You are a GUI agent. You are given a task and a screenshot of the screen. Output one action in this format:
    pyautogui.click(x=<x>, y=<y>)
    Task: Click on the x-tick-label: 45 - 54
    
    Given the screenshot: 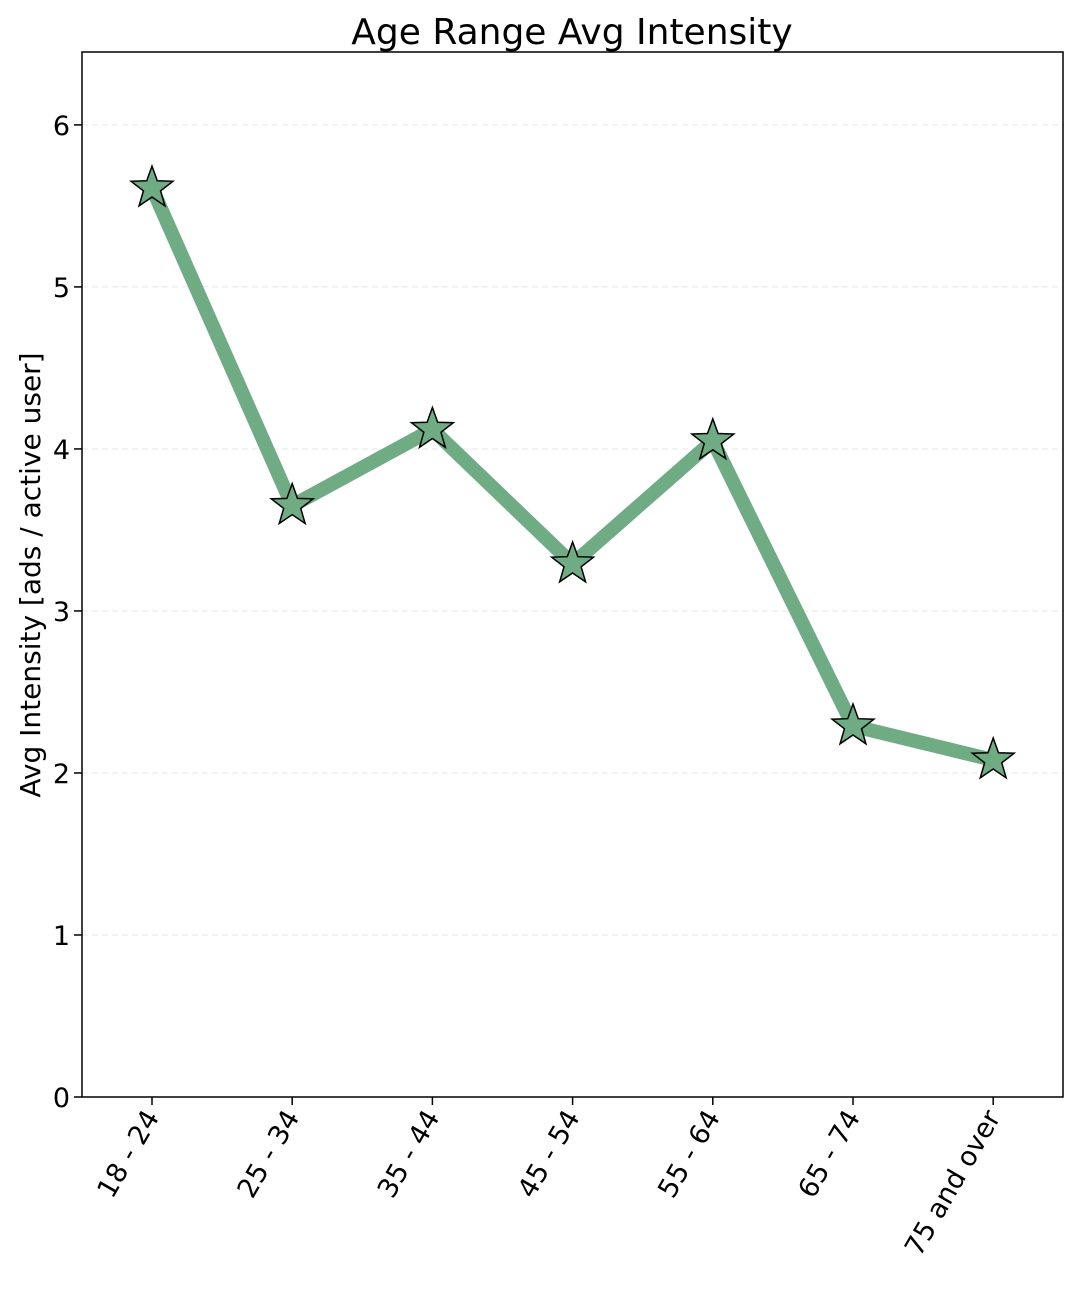 What is the action you would take?
    pyautogui.click(x=549, y=1154)
    